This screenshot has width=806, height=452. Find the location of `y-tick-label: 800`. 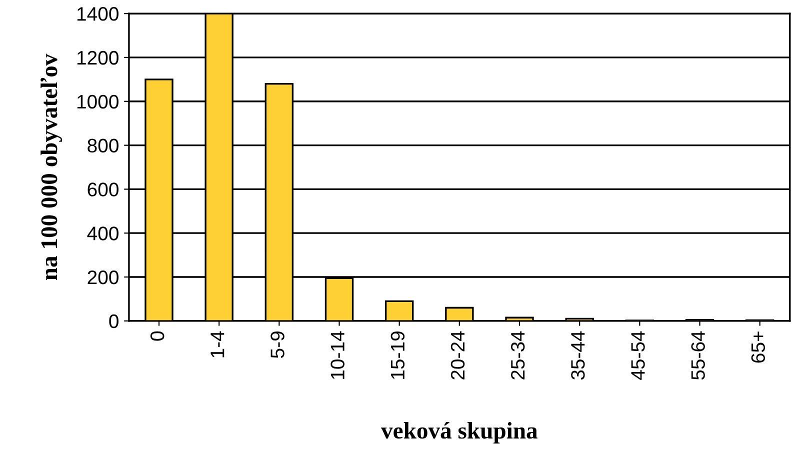

y-tick-label: 800 is located at coordinates (103, 145).